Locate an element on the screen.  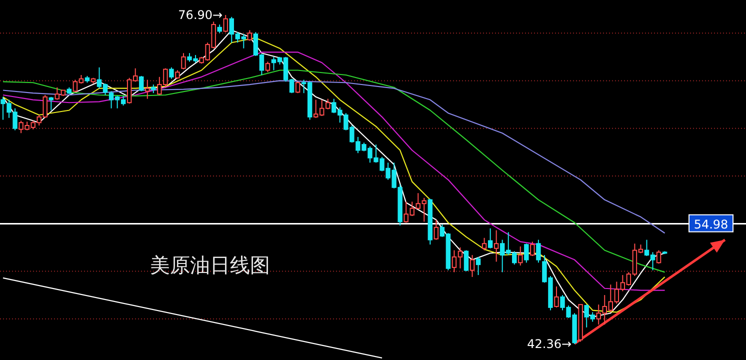
annotation: 42.36→ is located at coordinates (549, 344).